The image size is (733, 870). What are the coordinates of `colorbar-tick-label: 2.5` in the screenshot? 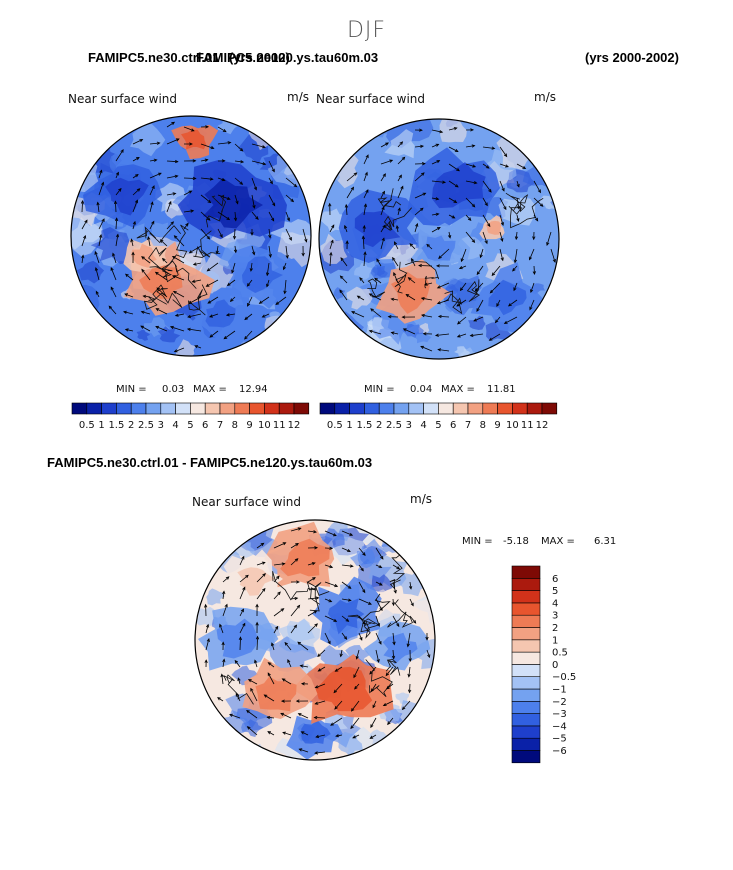 It's located at (394, 425).